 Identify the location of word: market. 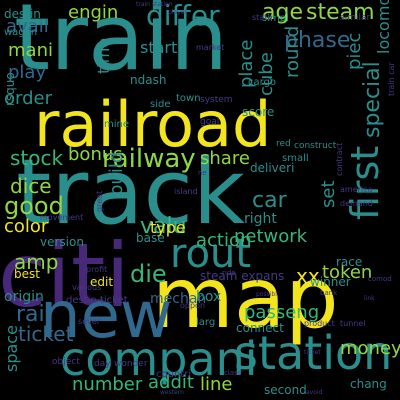
(210, 47).